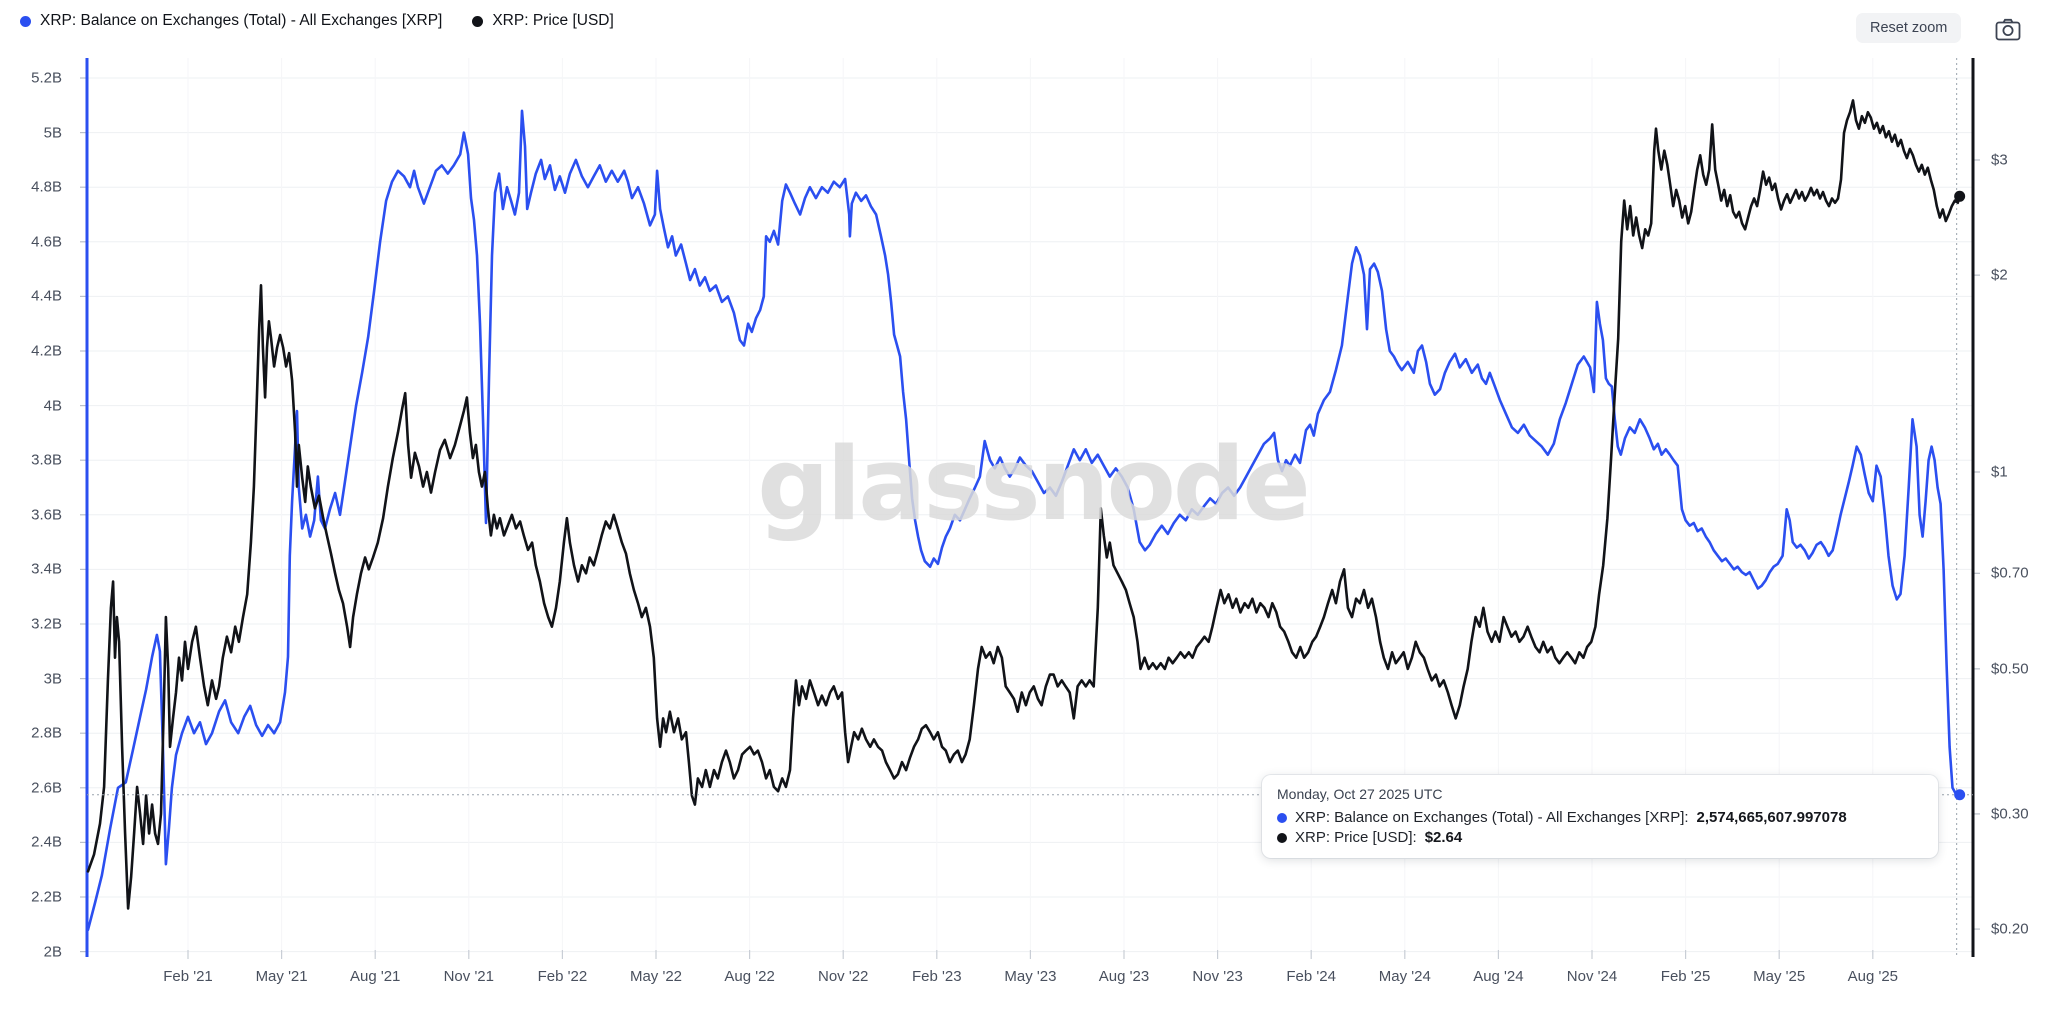  I want to click on x-tick-label: Feb '25, so click(1685, 976).